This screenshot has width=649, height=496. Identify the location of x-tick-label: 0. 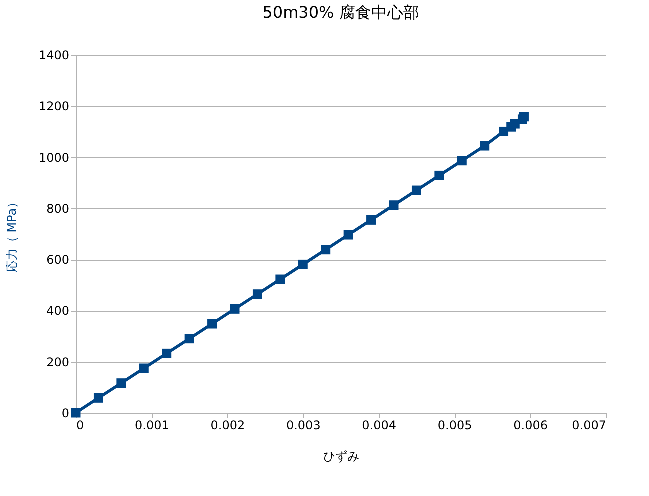
(80, 425).